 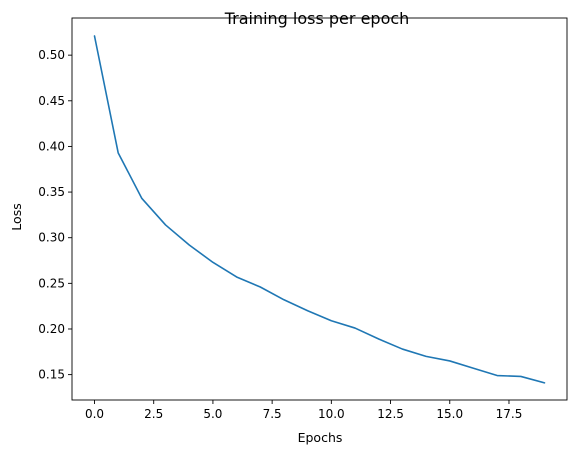 What do you see at coordinates (449, 414) in the screenshot?
I see `x-tick-label: 15.0` at bounding box center [449, 414].